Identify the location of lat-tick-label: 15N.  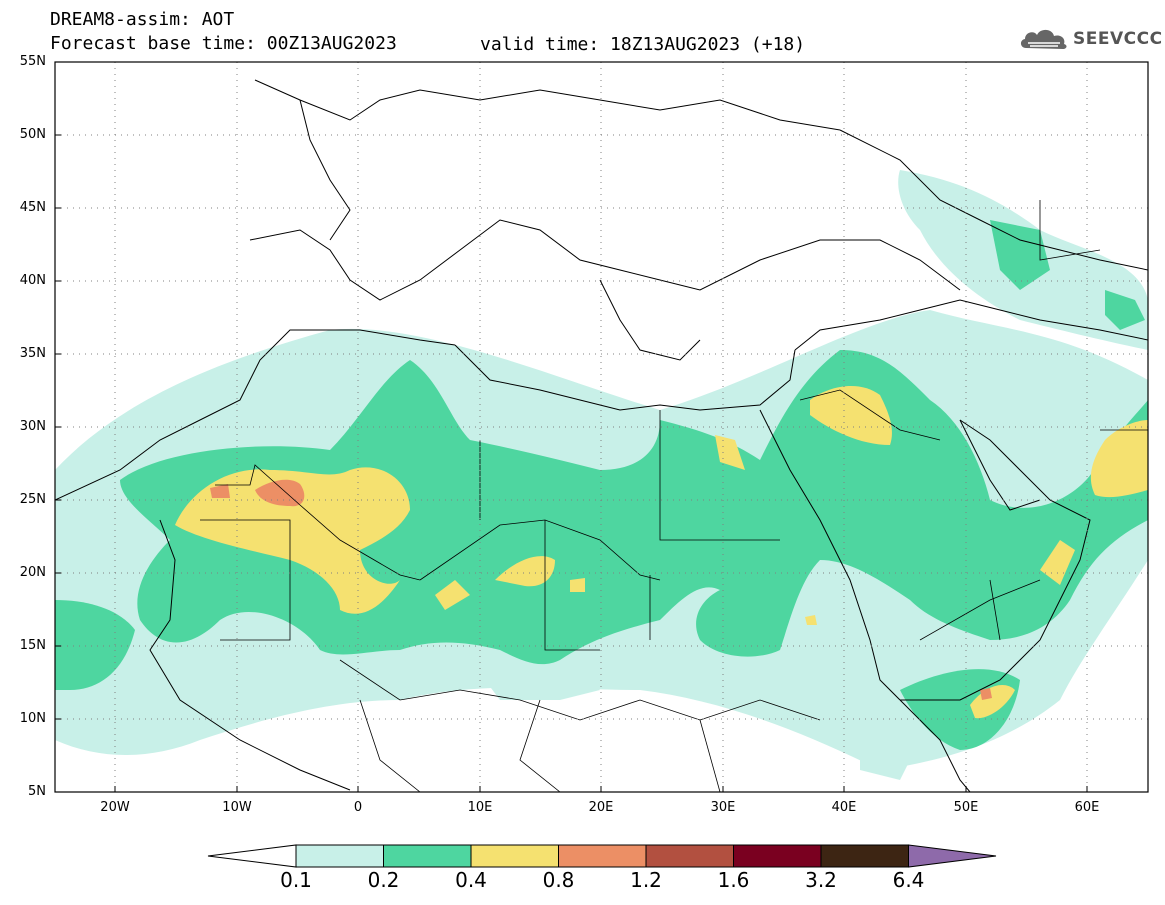
(32, 645).